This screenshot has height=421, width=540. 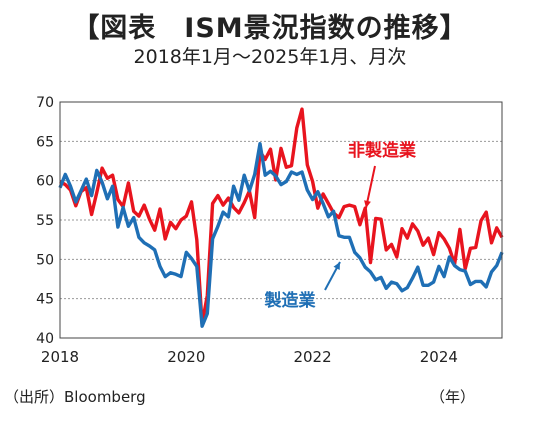 I want to click on annotation-label-manufacturing: 製造業, so click(x=290, y=300).